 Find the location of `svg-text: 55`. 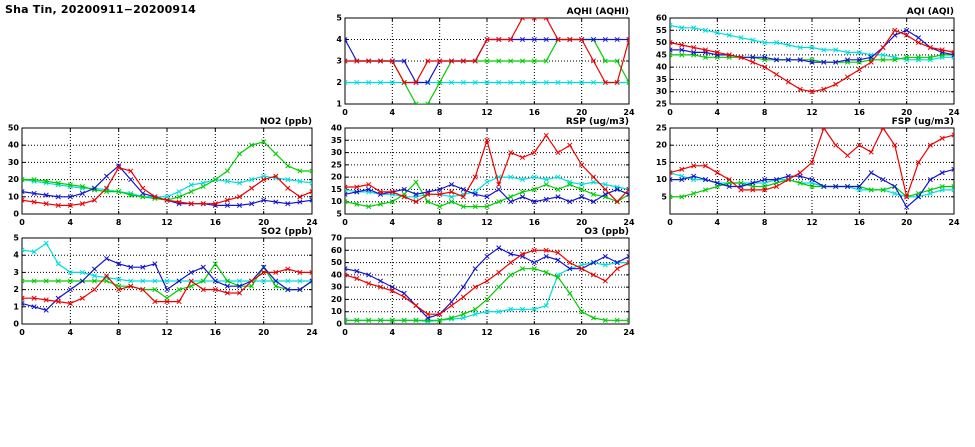

svg-text: 55 is located at coordinates (662, 30).